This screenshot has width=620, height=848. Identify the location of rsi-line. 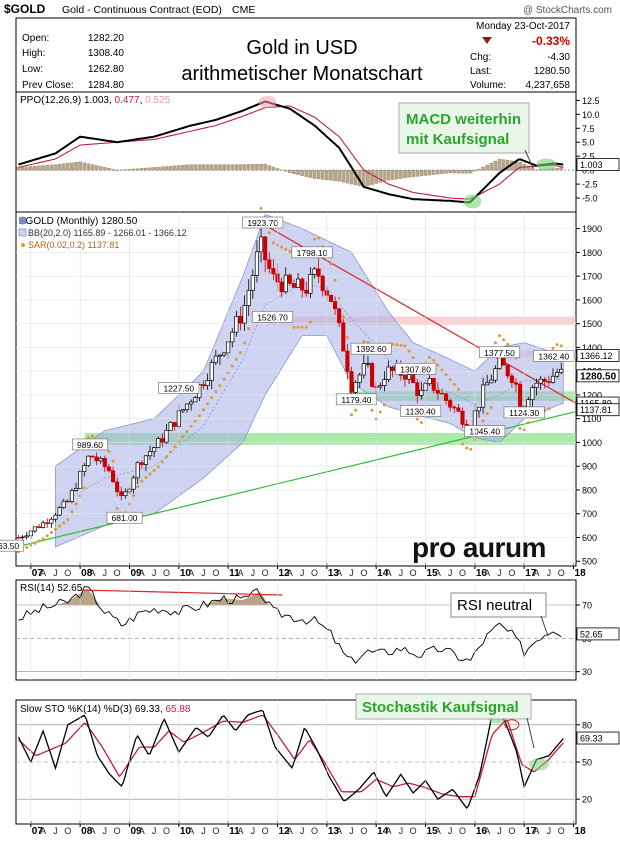
(290, 625).